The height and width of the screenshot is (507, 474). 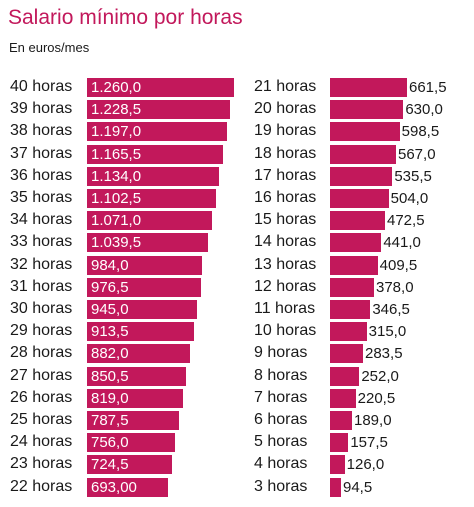 What do you see at coordinates (285, 264) in the screenshot?
I see `right-category-label: 13 horas` at bounding box center [285, 264].